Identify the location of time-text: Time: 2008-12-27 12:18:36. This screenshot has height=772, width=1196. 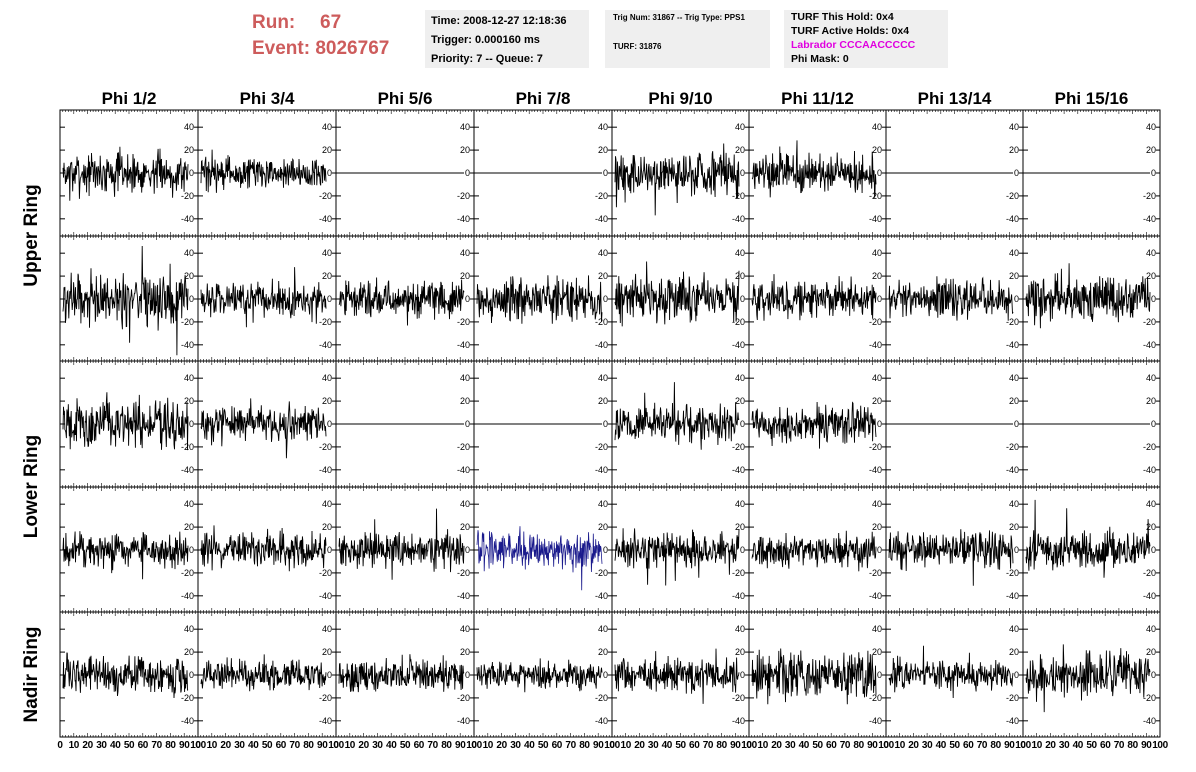
(499, 21).